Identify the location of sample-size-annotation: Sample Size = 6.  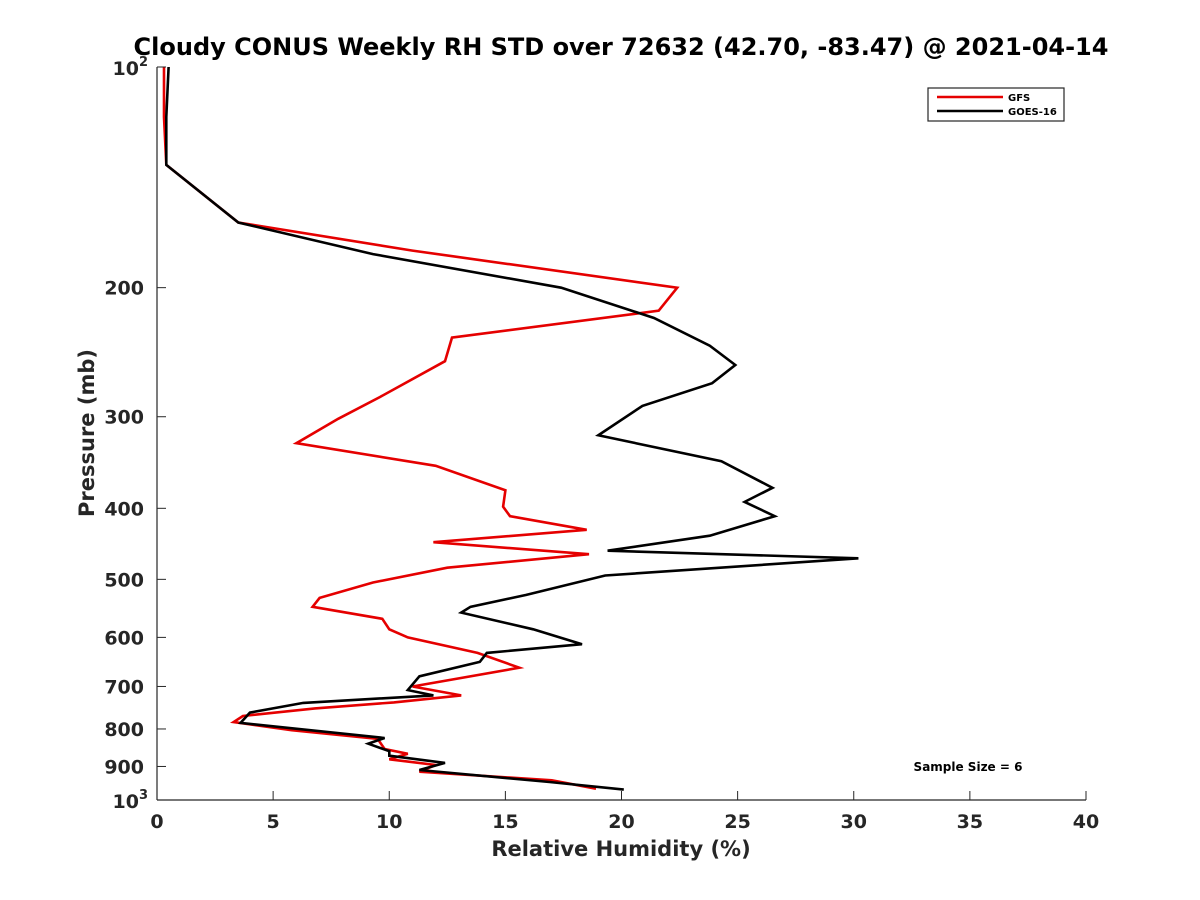
(968, 767).